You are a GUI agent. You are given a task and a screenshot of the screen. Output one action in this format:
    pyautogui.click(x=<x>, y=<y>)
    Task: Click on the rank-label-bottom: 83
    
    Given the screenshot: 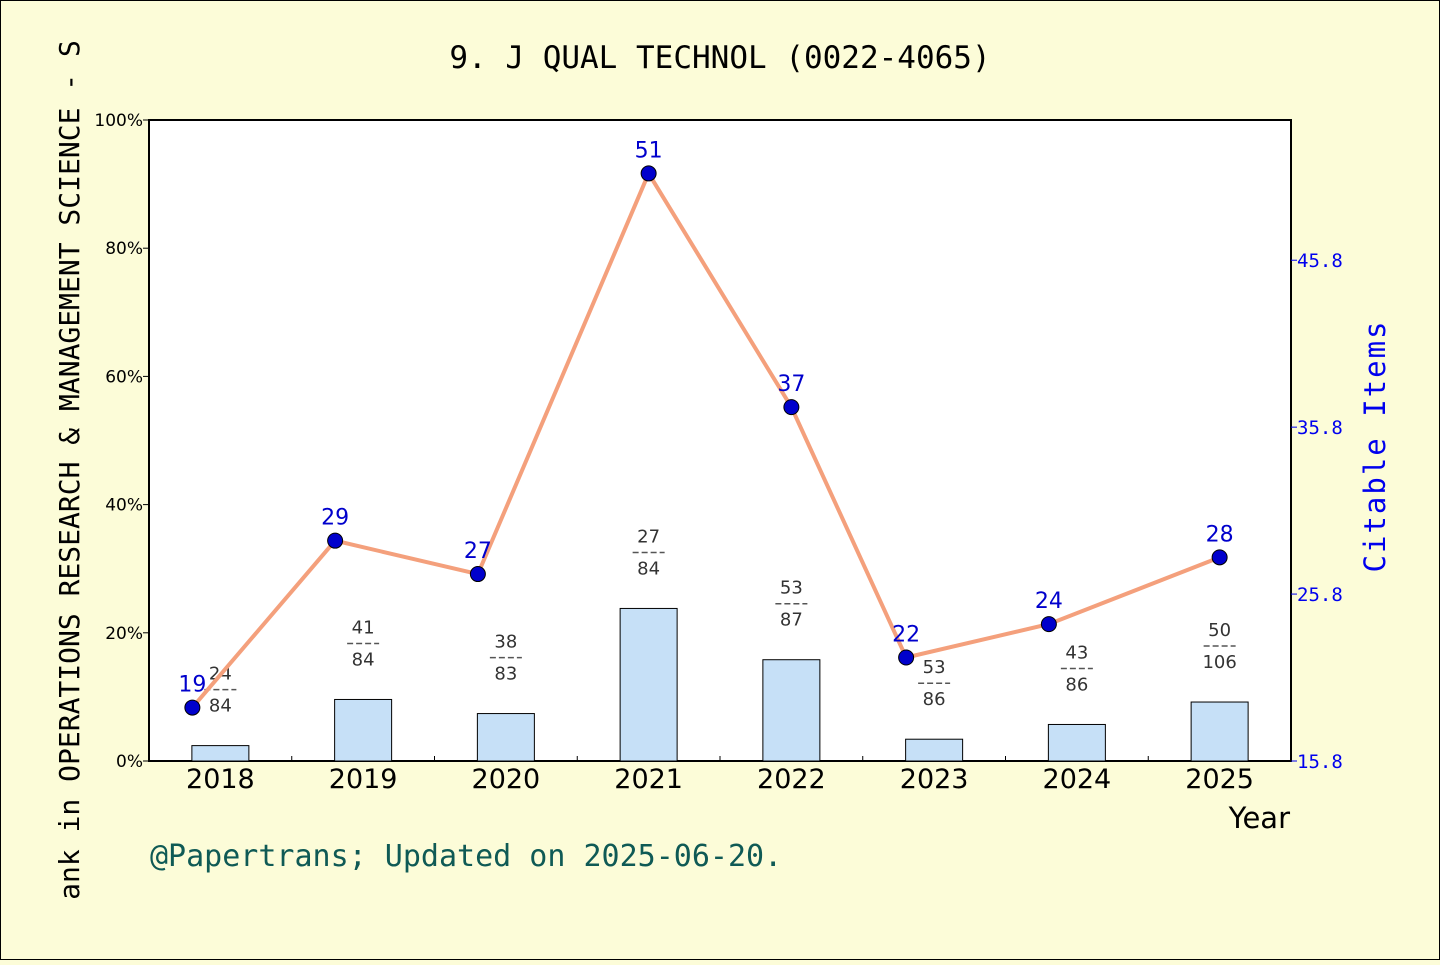 What is the action you would take?
    pyautogui.click(x=505, y=674)
    